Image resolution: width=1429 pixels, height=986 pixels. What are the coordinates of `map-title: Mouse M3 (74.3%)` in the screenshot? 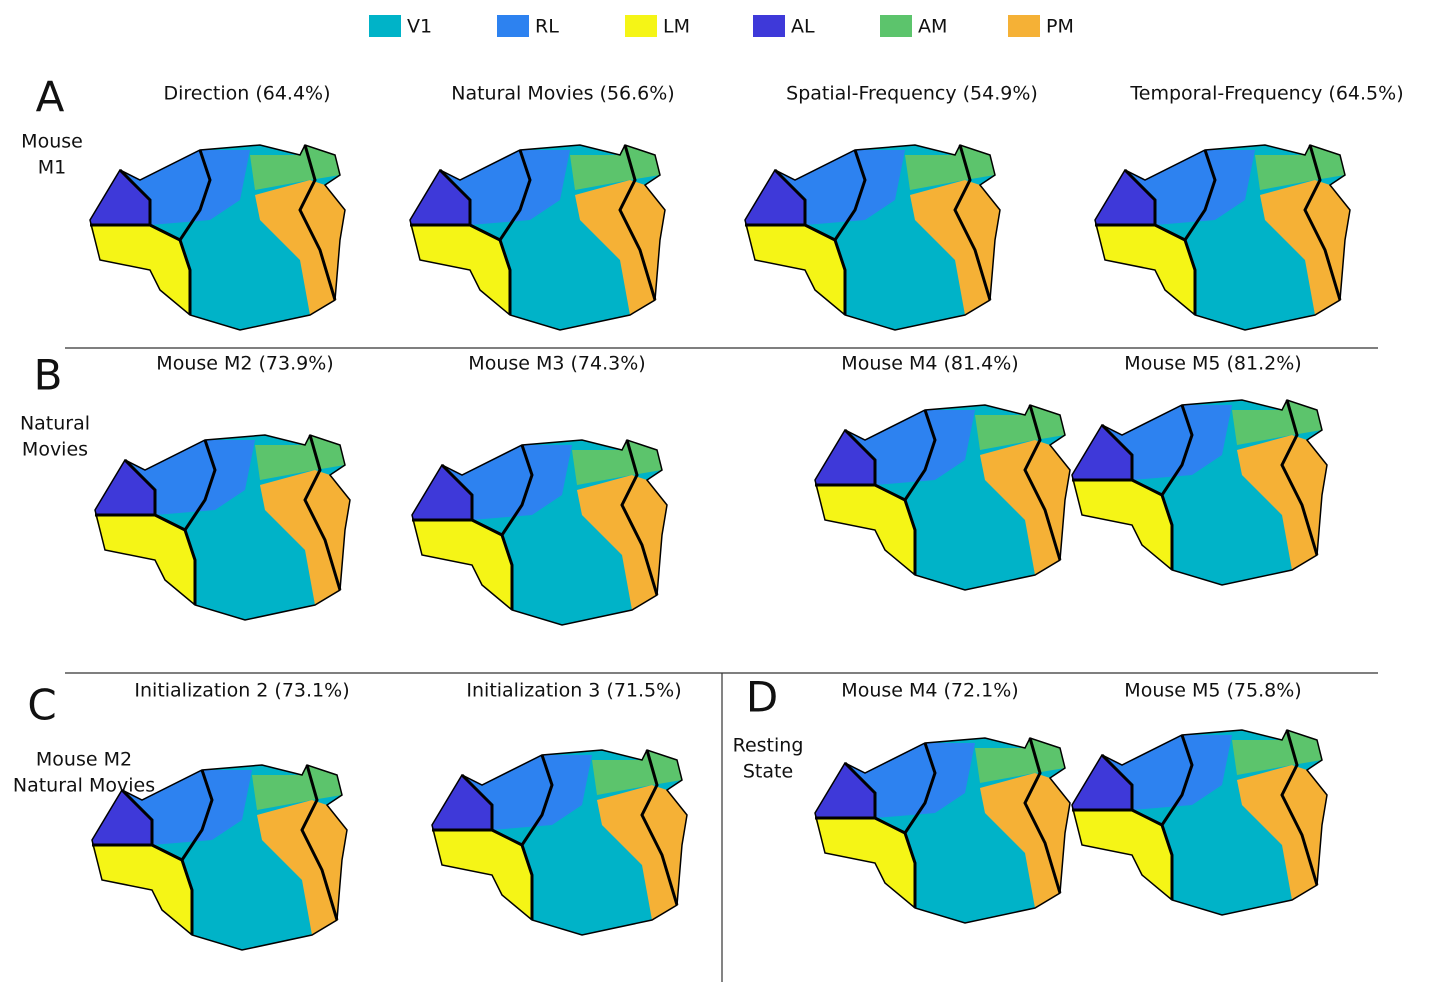 It's located at (556, 364).